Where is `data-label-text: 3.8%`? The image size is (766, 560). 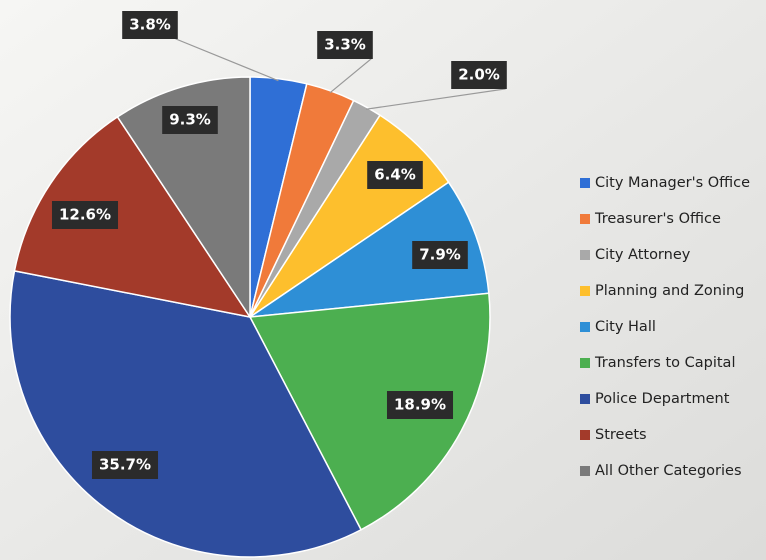
data-label-text: 3.8% is located at coordinates (150, 25).